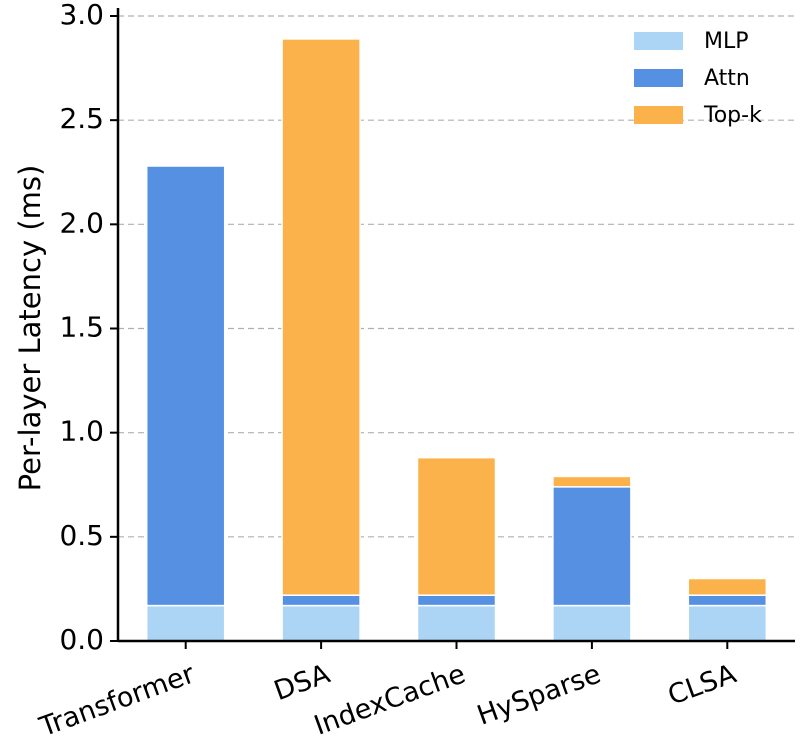 The image size is (800, 745). What do you see at coordinates (302, 682) in the screenshot?
I see `x-tick-label: DSA` at bounding box center [302, 682].